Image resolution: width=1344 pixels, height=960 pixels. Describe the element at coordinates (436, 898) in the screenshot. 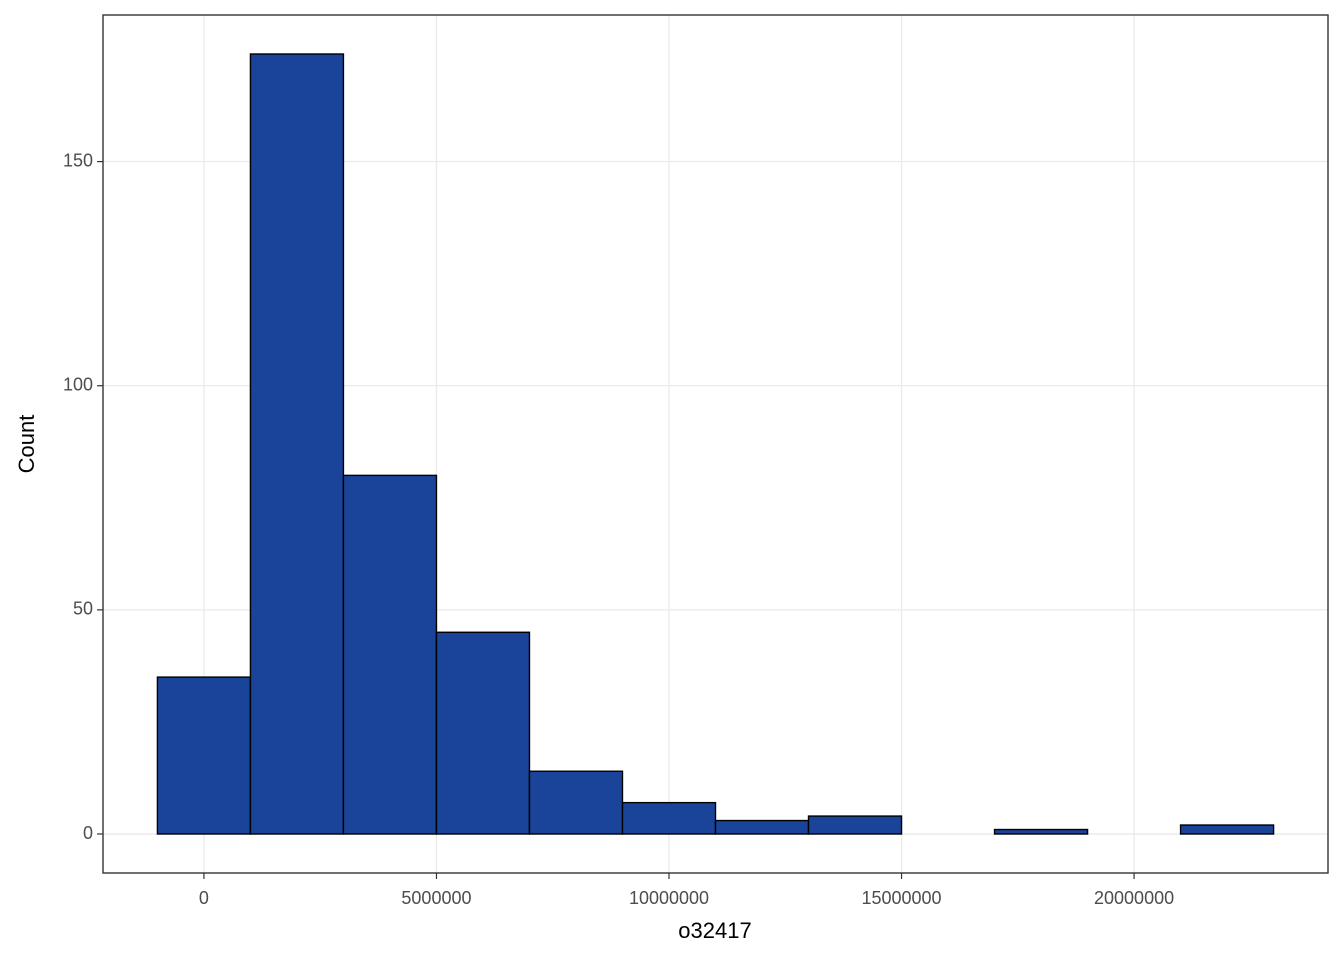

I see `x-tick-label: 5000000` at that location.